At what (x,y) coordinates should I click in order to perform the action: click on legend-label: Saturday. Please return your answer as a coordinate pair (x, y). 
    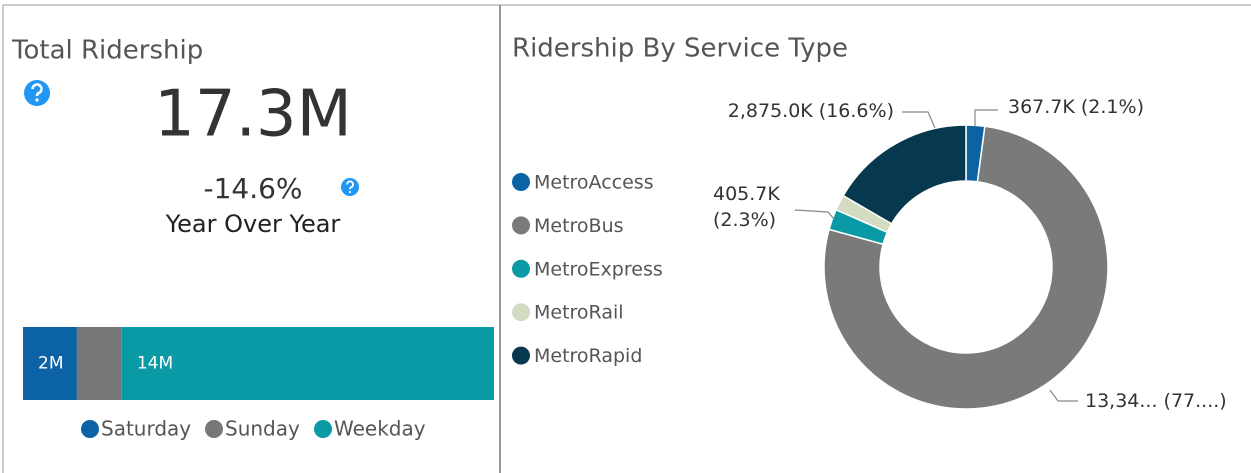
    Looking at the image, I should click on (146, 429).